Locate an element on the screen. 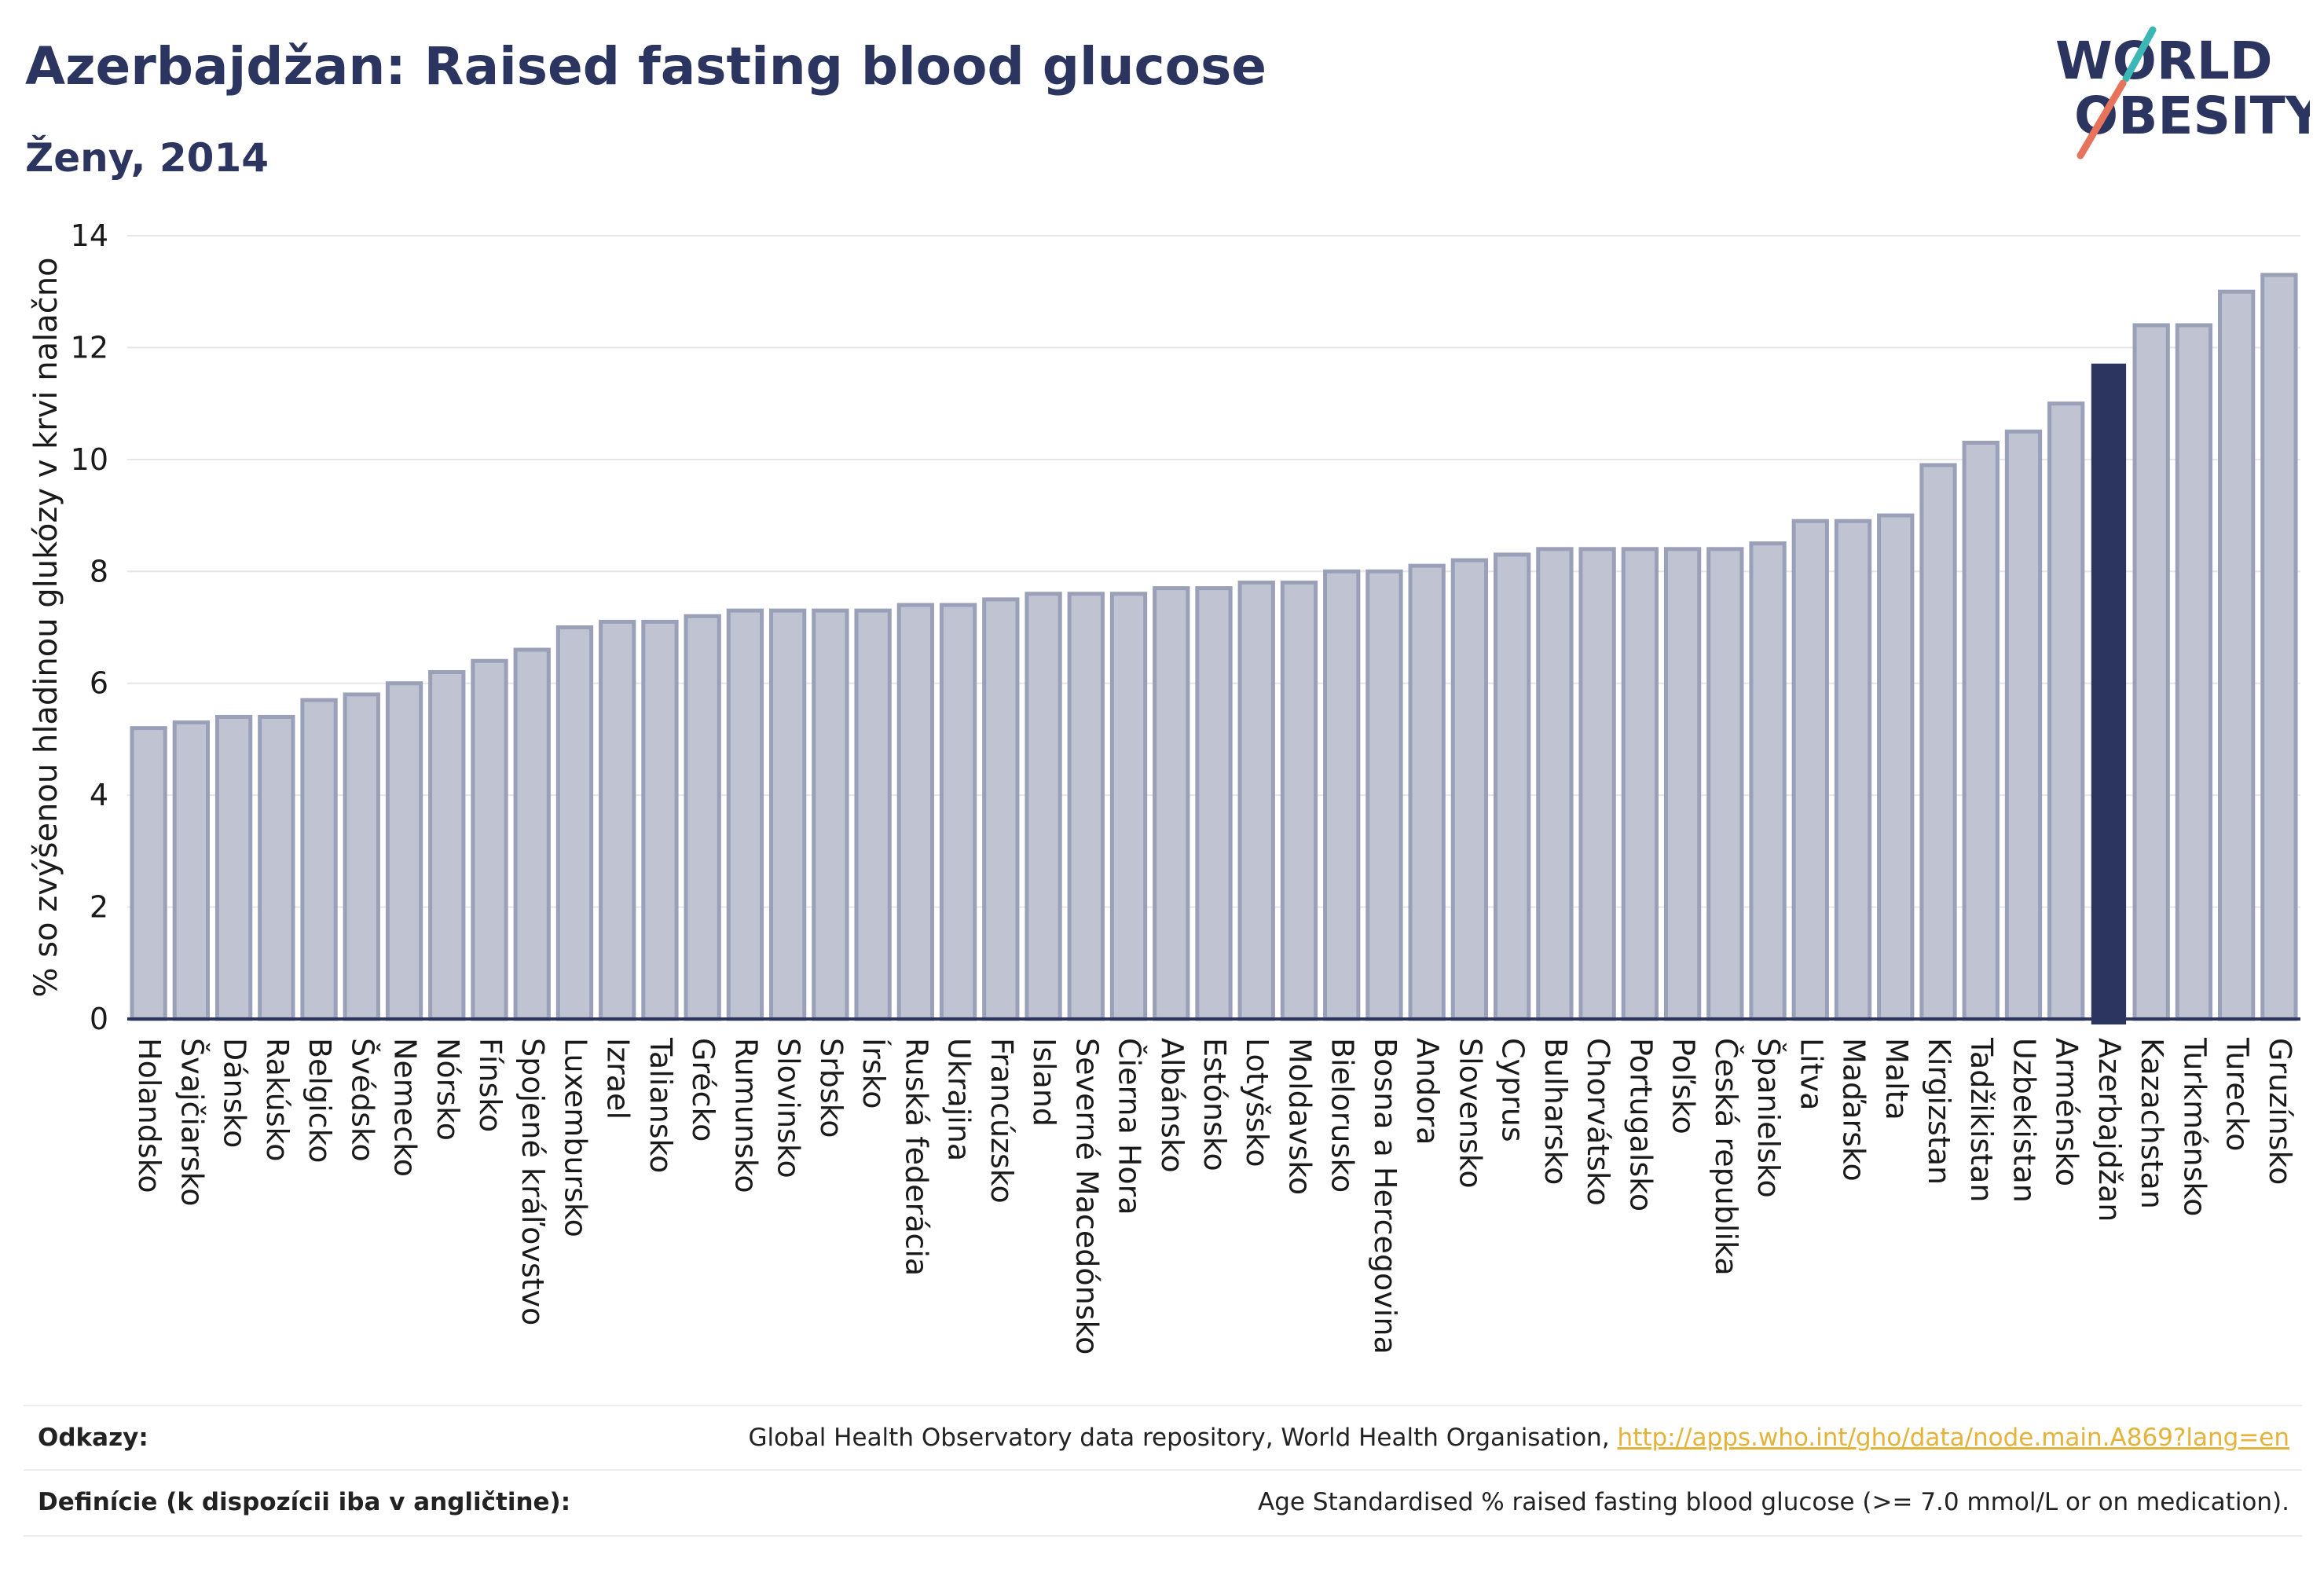  x-tick-label: Turecko is located at coordinates (2237, 1094).